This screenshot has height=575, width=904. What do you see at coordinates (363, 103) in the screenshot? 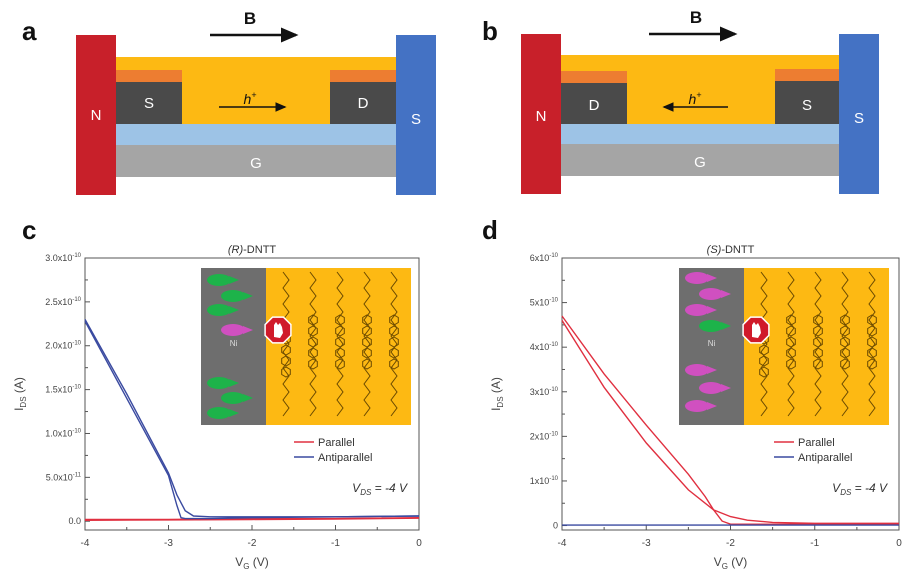
I see `right-electrode-label: D` at bounding box center [363, 103].